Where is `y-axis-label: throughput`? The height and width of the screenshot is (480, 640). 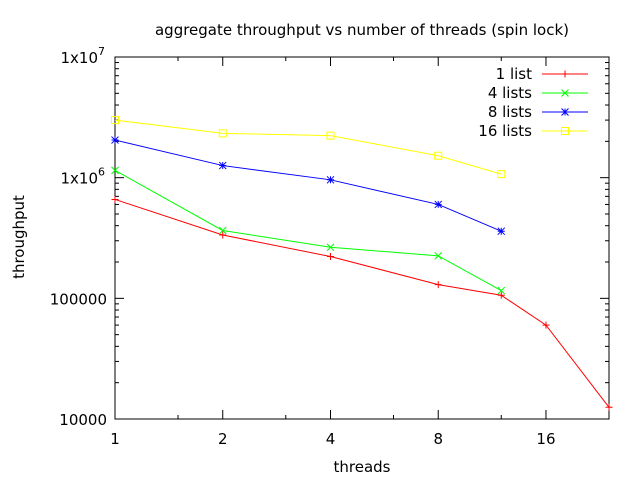 y-axis-label: throughput is located at coordinates (19, 237).